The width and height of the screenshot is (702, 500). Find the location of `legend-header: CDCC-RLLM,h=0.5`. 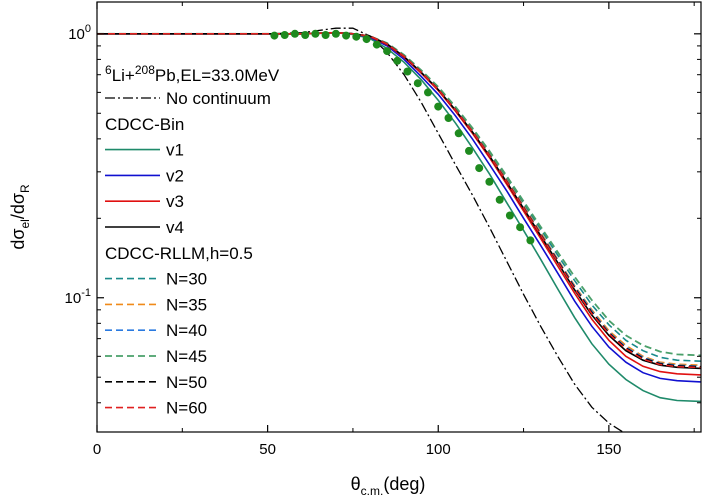

legend-header: CDCC-RLLM,h=0.5 is located at coordinates (179, 253).